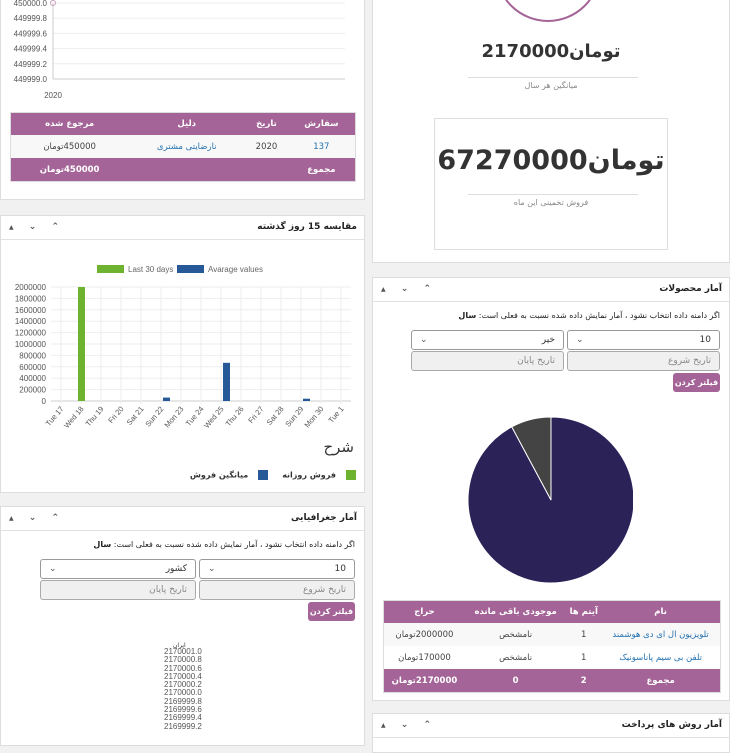  Describe the element at coordinates (32, 390) in the screenshot. I see `y-tick-label: 200000` at that location.